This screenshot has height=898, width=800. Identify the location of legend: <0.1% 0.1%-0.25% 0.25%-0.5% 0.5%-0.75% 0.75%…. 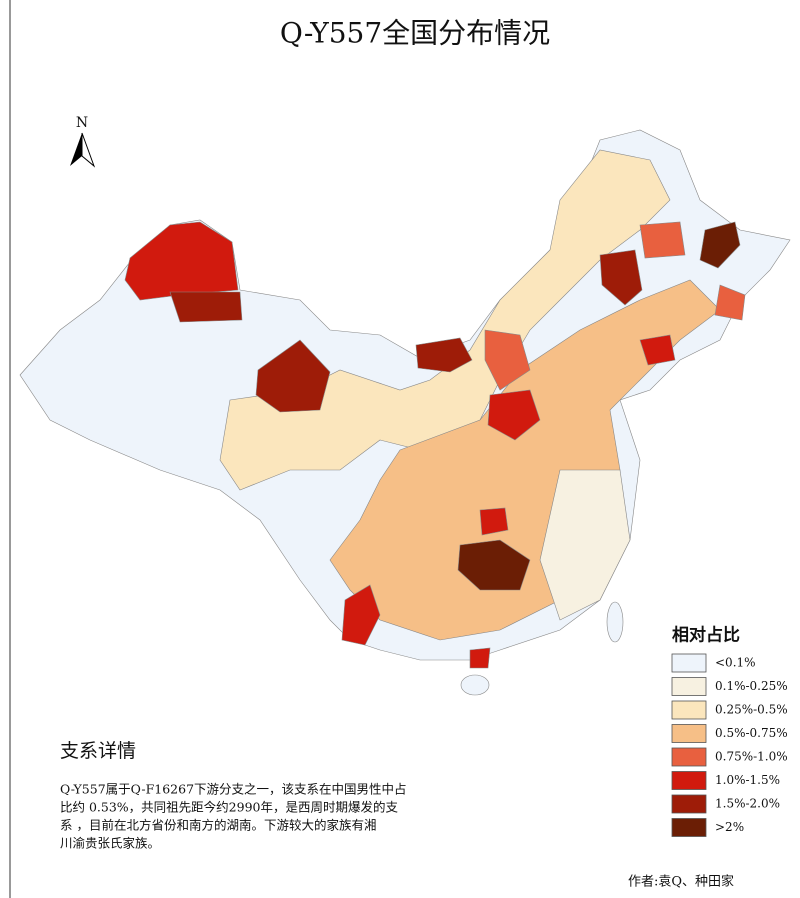
(729, 745).